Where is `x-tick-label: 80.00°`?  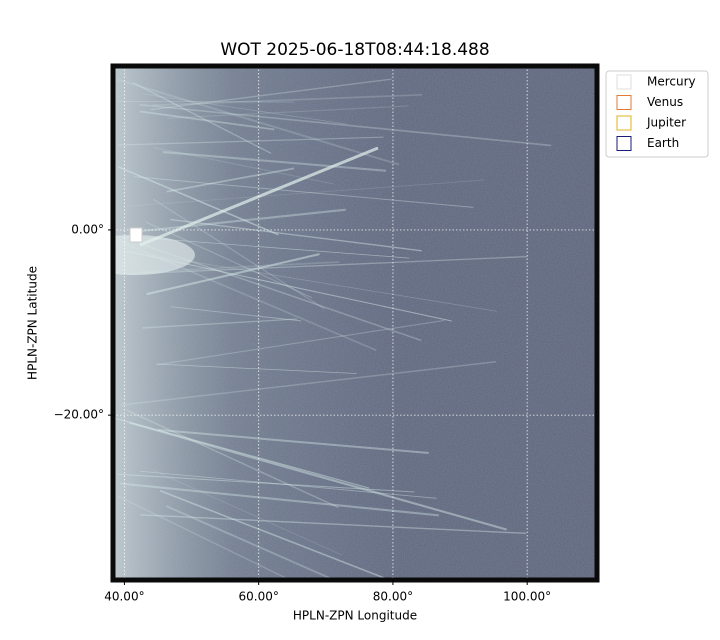
x-tick-label: 80.00° is located at coordinates (393, 597).